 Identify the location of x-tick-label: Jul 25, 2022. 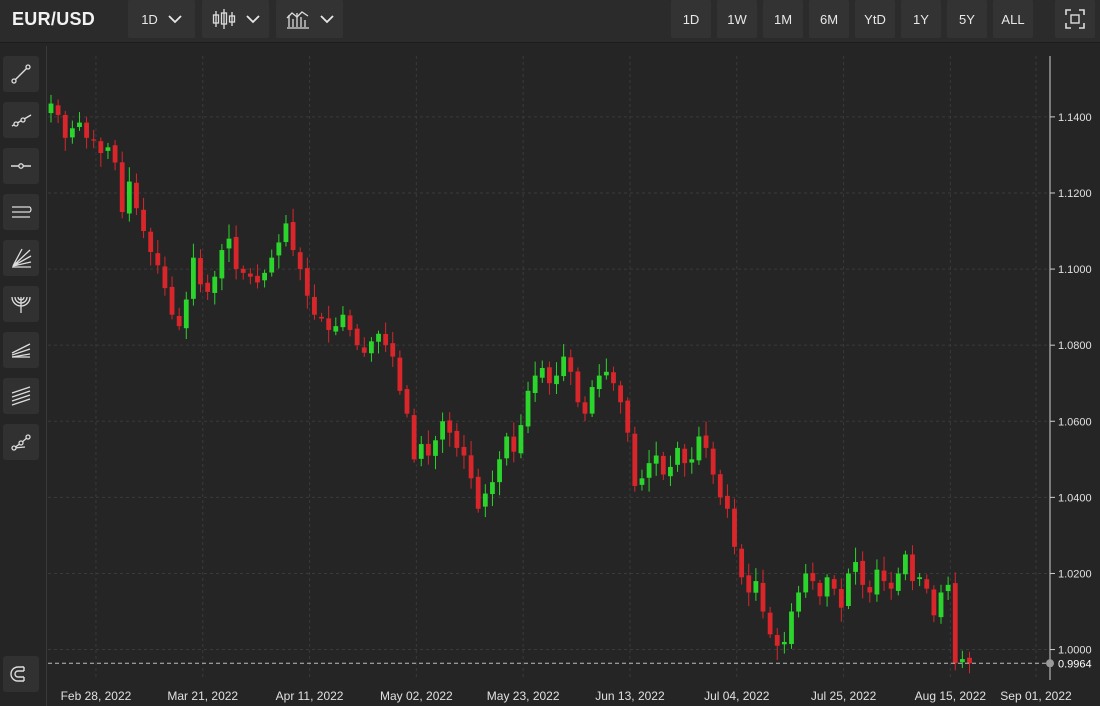
(844, 696).